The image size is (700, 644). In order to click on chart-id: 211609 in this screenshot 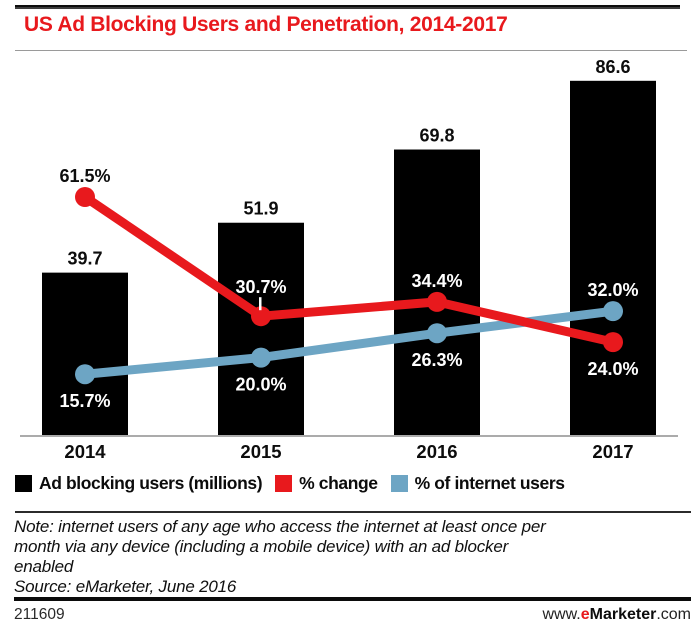, I will do `click(39, 614)`.